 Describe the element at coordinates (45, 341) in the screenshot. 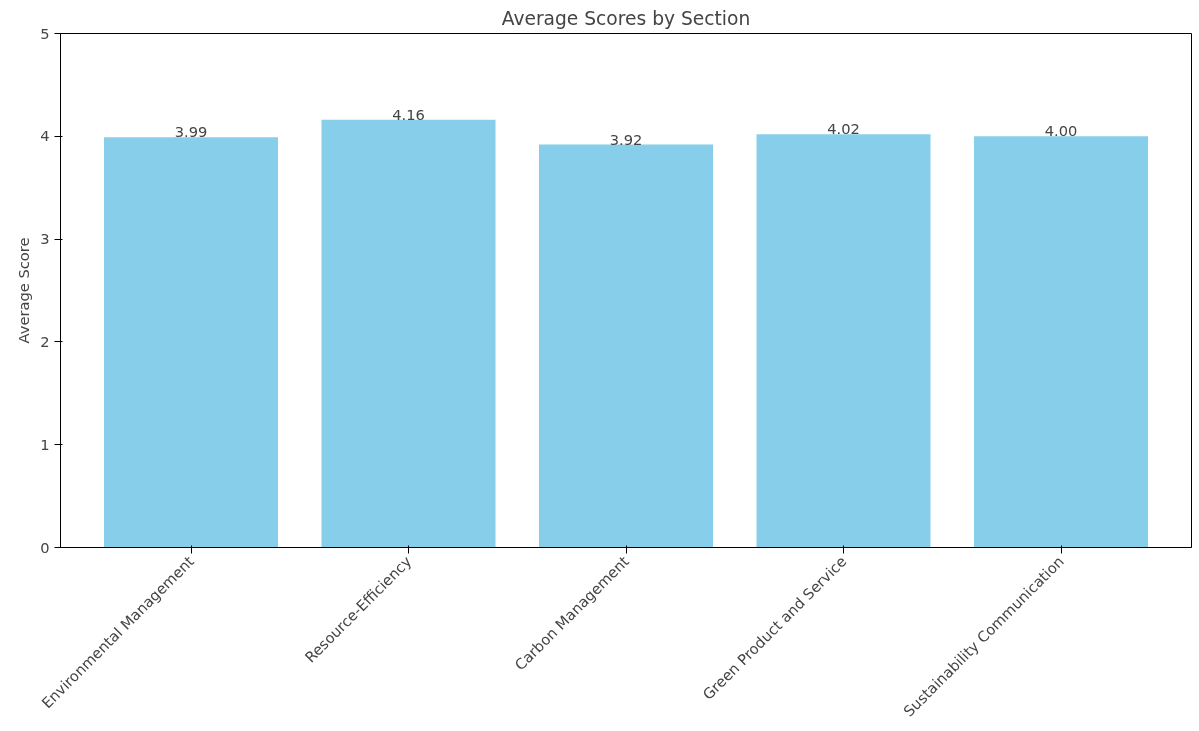

I see `y-tick-label: 2` at that location.